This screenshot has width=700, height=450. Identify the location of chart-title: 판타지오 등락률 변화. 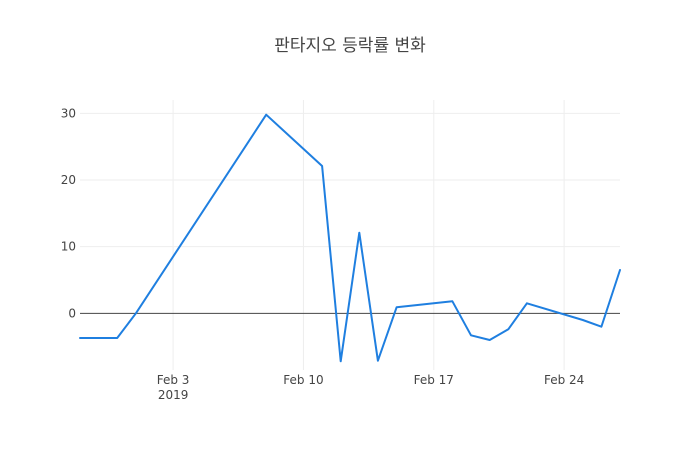
(350, 46).